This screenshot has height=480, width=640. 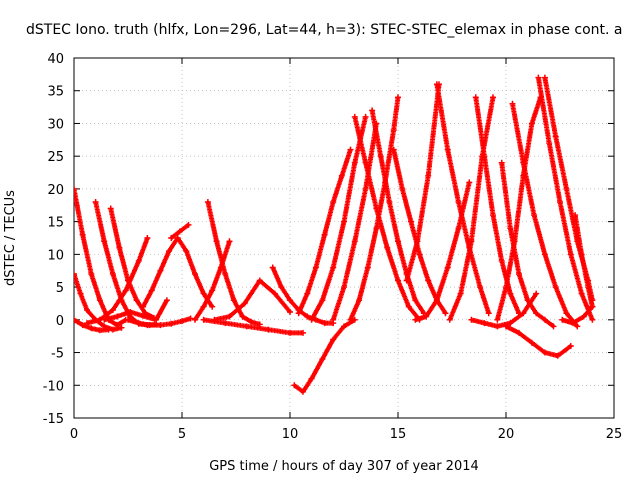 What do you see at coordinates (398, 434) in the screenshot?
I see `x-tick-label: 15` at bounding box center [398, 434].